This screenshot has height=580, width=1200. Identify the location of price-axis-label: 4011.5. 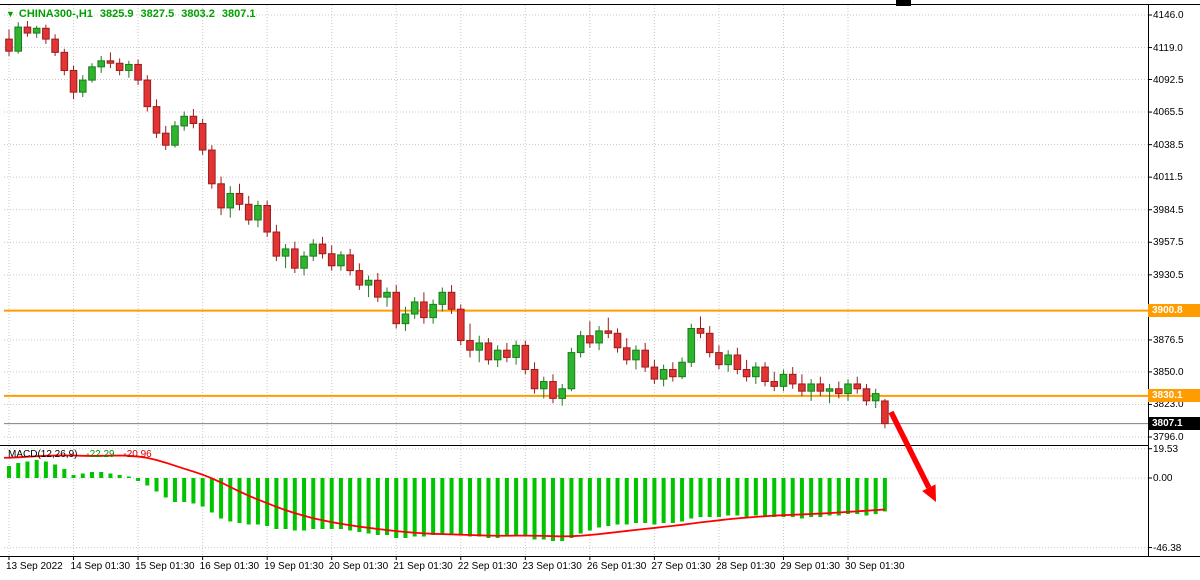
(1168, 178).